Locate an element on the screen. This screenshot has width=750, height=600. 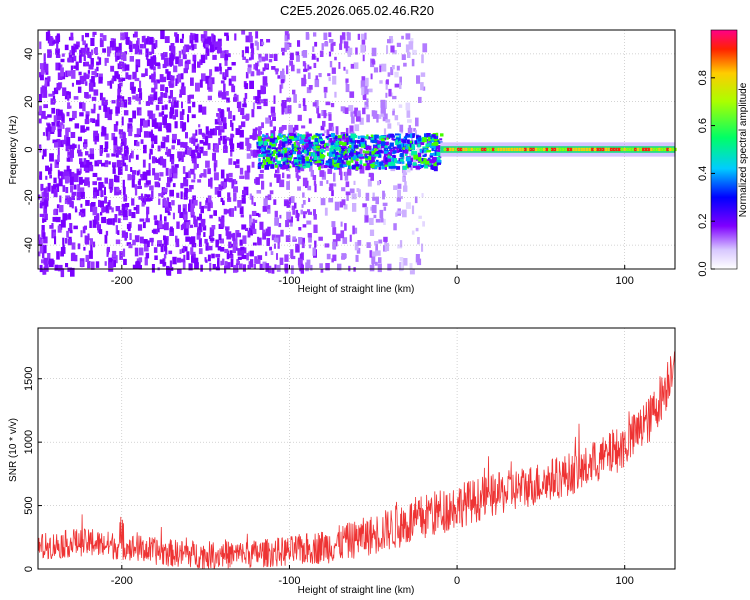
heatmap-y-tick-label: -40 is located at coordinates (29, 245).